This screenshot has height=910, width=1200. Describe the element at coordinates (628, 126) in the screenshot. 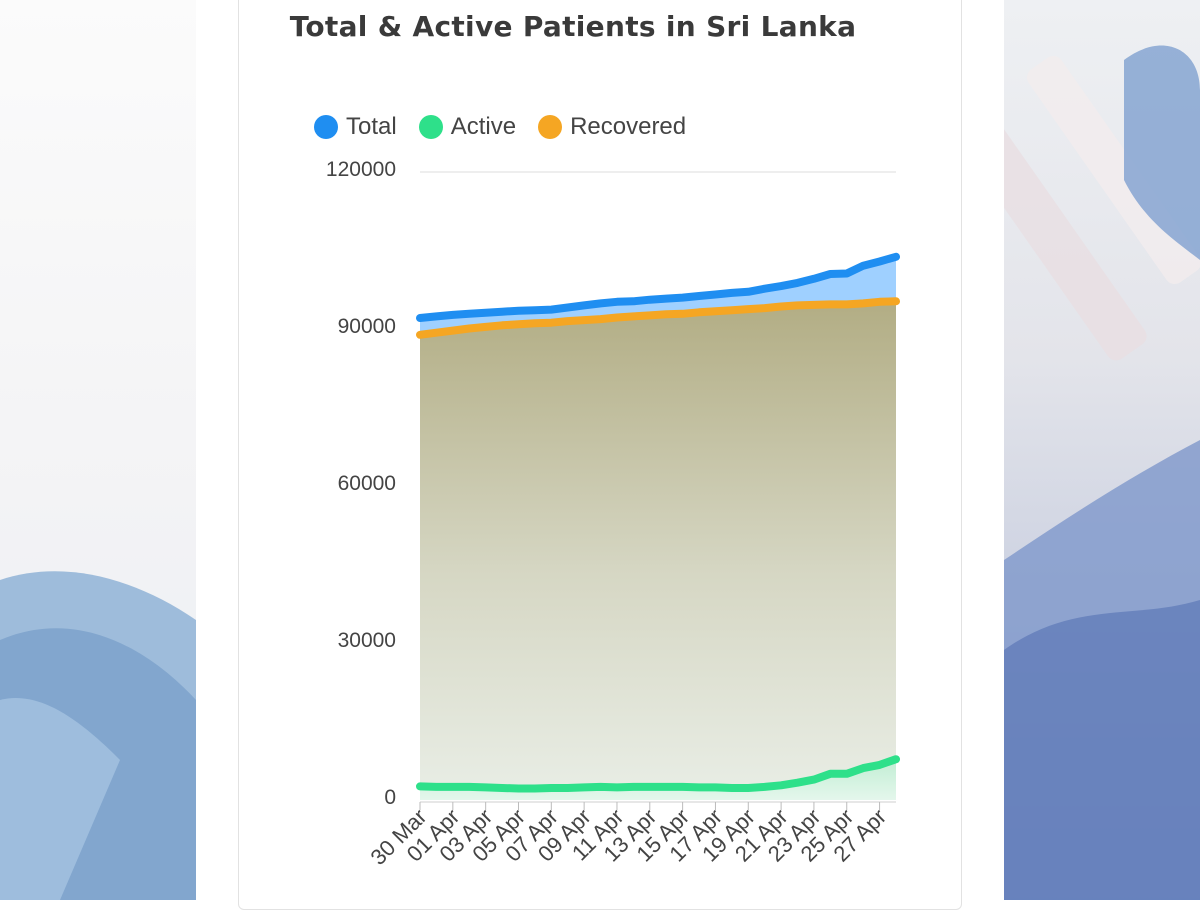

I see `legend-label-recovered: Recovered` at that location.